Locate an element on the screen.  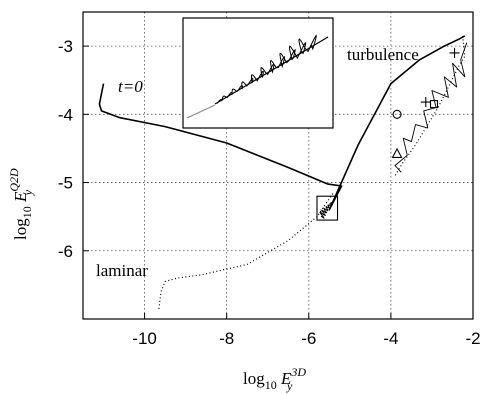
inset-plot is located at coordinates (258, 73).